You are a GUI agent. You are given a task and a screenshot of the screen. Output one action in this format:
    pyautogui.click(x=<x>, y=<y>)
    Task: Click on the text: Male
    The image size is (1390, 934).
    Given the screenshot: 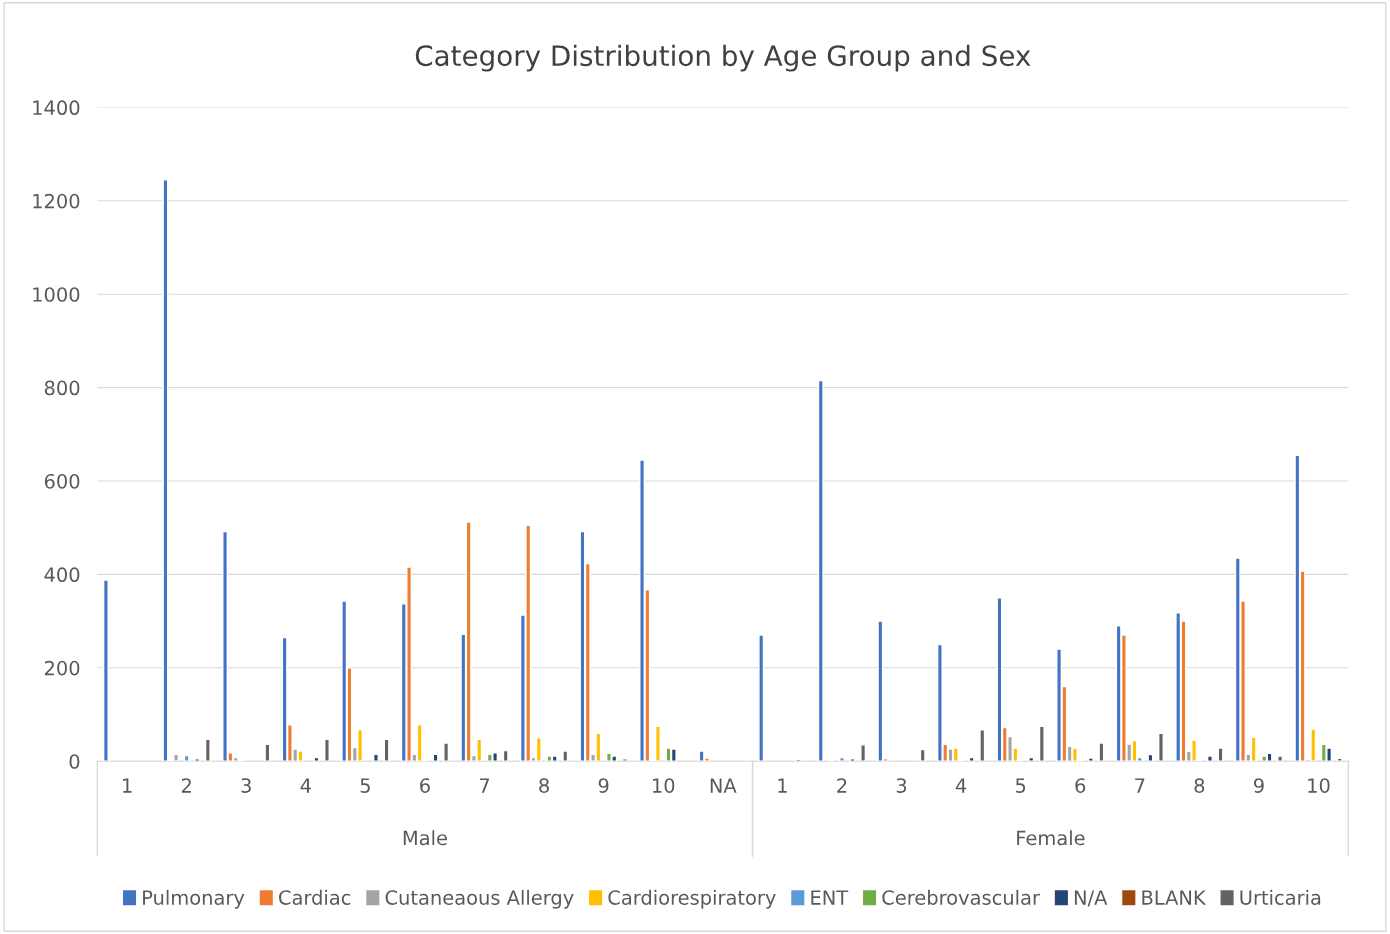 What is the action you would take?
    pyautogui.click(x=425, y=838)
    